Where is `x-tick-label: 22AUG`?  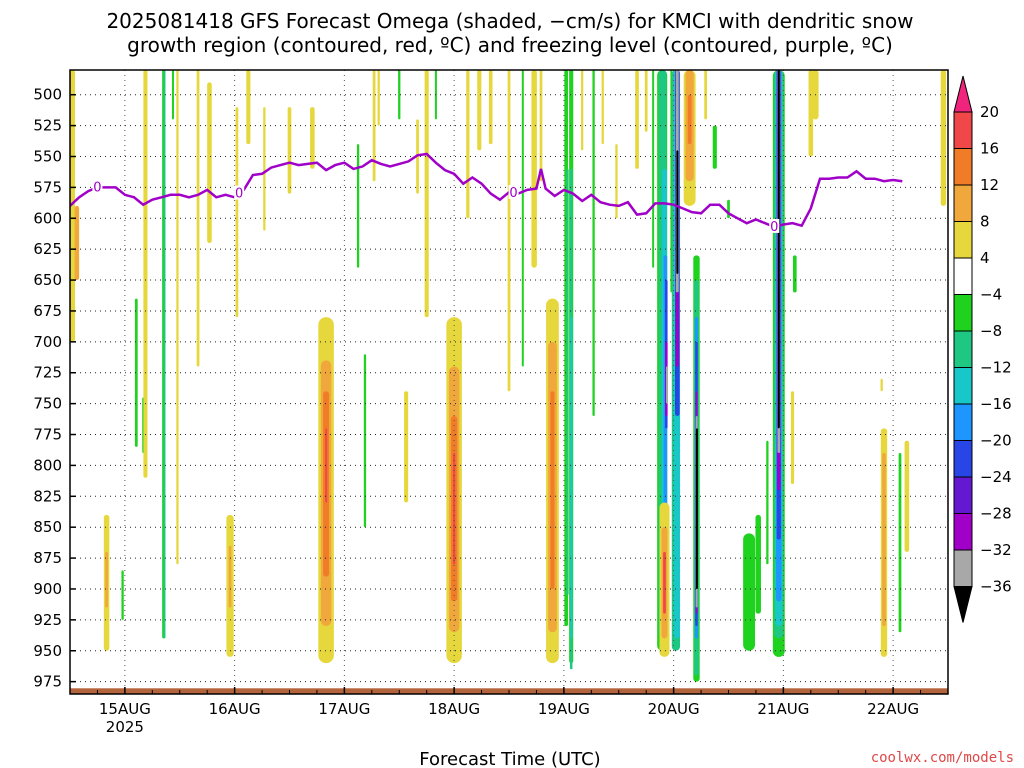 x-tick-label: 22AUG is located at coordinates (893, 709).